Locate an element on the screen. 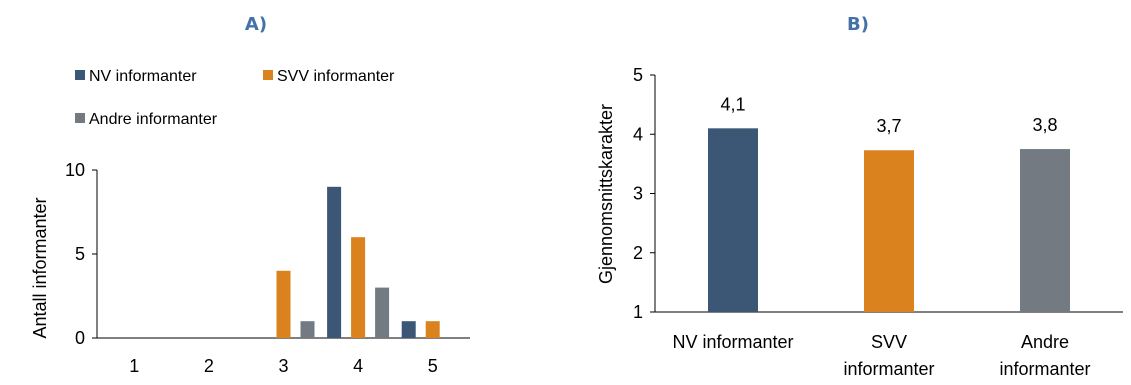 The height and width of the screenshot is (385, 1131). chart-a-bars is located at coordinates (358, 262).